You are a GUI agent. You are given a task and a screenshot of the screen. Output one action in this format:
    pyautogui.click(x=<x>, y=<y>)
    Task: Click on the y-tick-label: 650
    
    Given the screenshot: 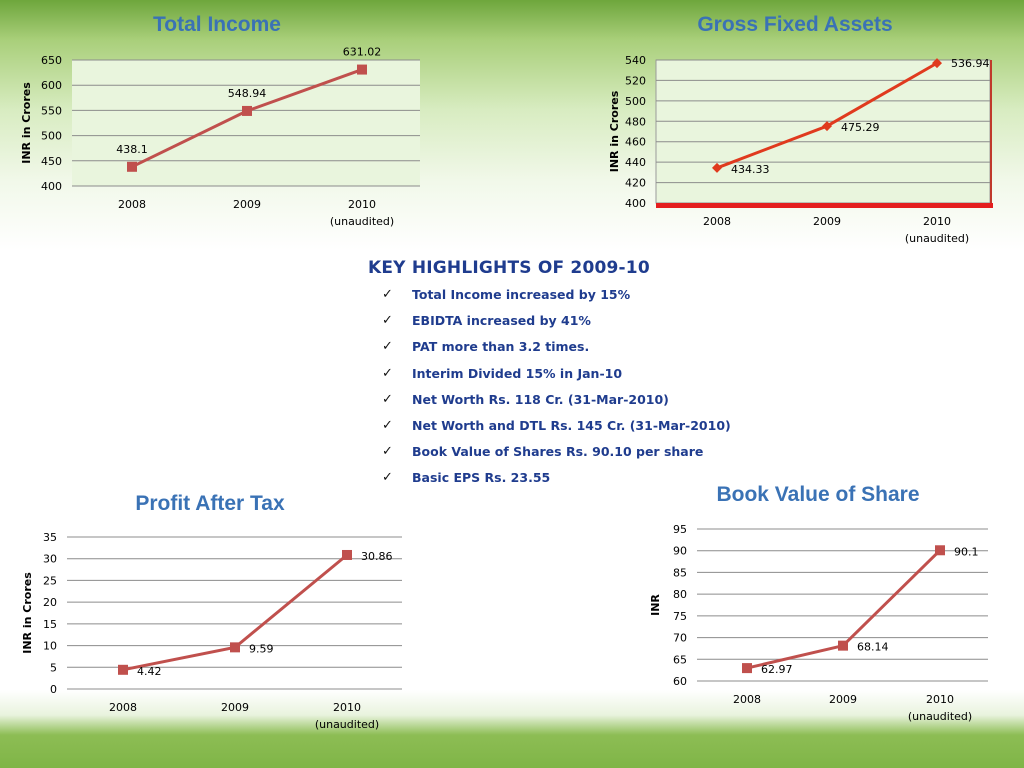 What is the action you would take?
    pyautogui.click(x=51, y=60)
    